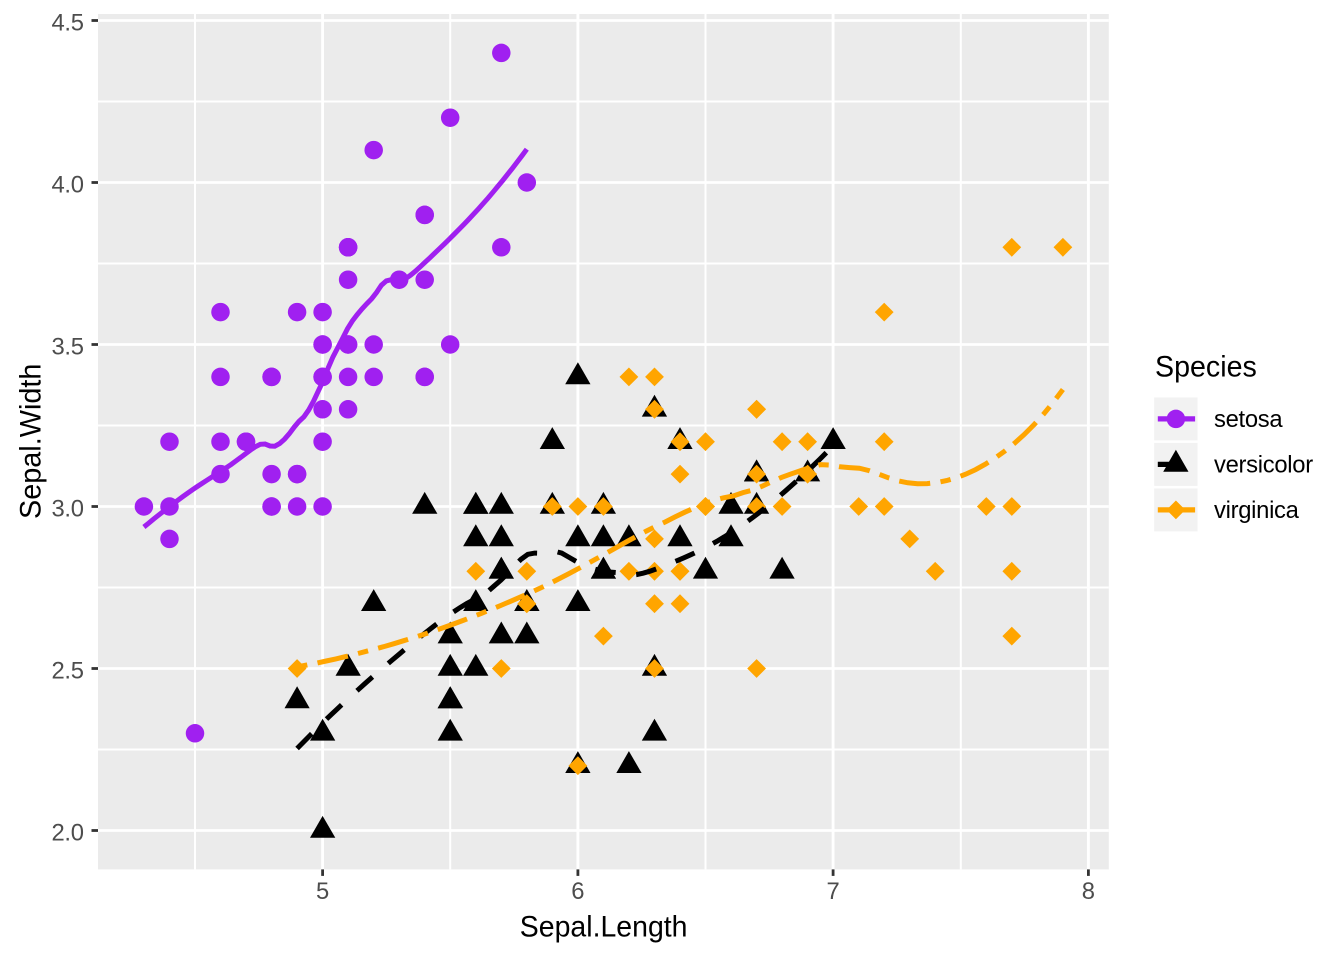 This screenshot has width=1344, height=960. Describe the element at coordinates (68, 671) in the screenshot. I see `svg-text: 2.5` at that location.